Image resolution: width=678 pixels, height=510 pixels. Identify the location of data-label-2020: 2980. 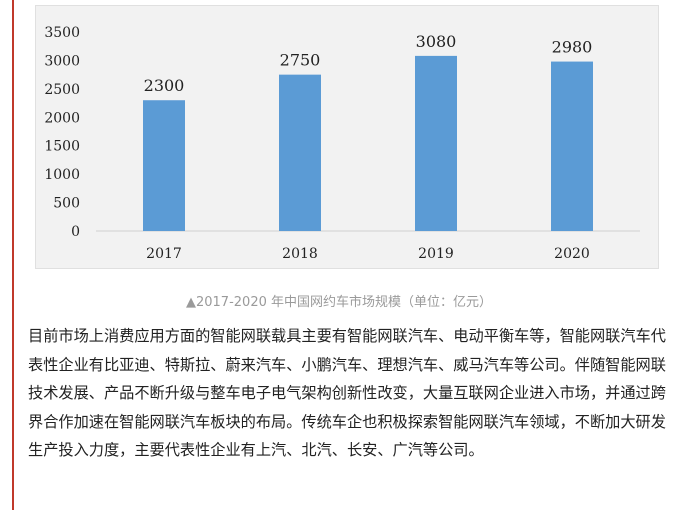
(572, 47).